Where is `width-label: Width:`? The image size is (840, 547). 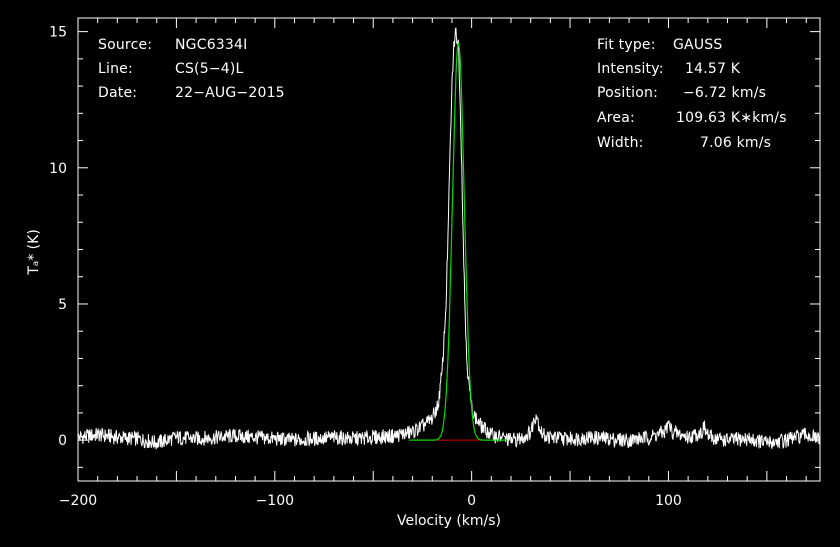 width-label: Width: is located at coordinates (620, 143).